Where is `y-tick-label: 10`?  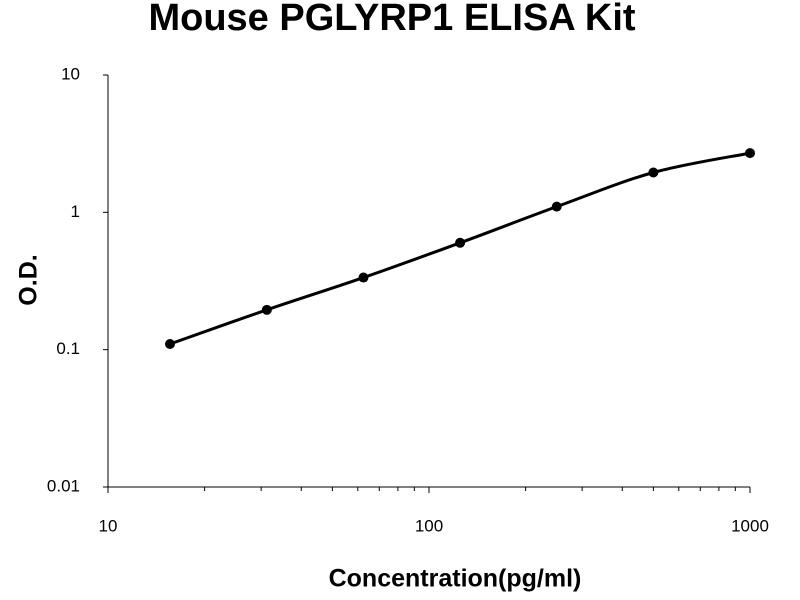
y-tick-label: 10 is located at coordinates (70, 73).